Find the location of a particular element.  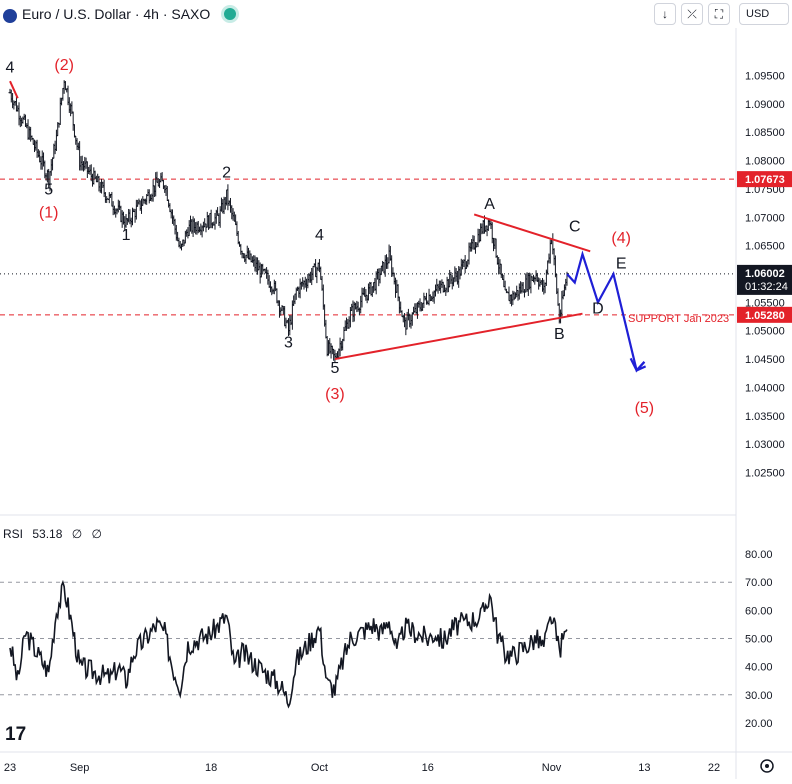

time-tick-label: 18 is located at coordinates (211, 768).